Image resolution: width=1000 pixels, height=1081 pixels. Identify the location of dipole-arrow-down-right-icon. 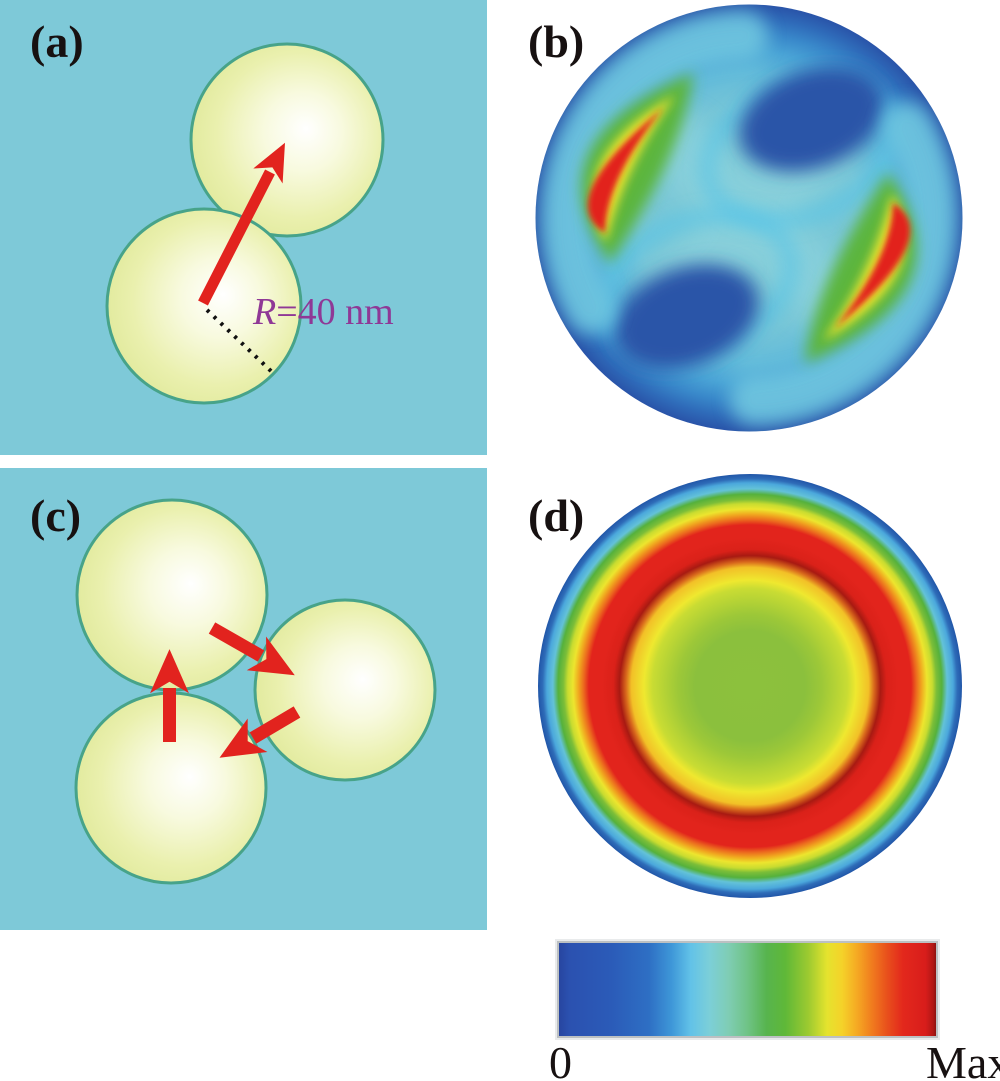
(251, 649).